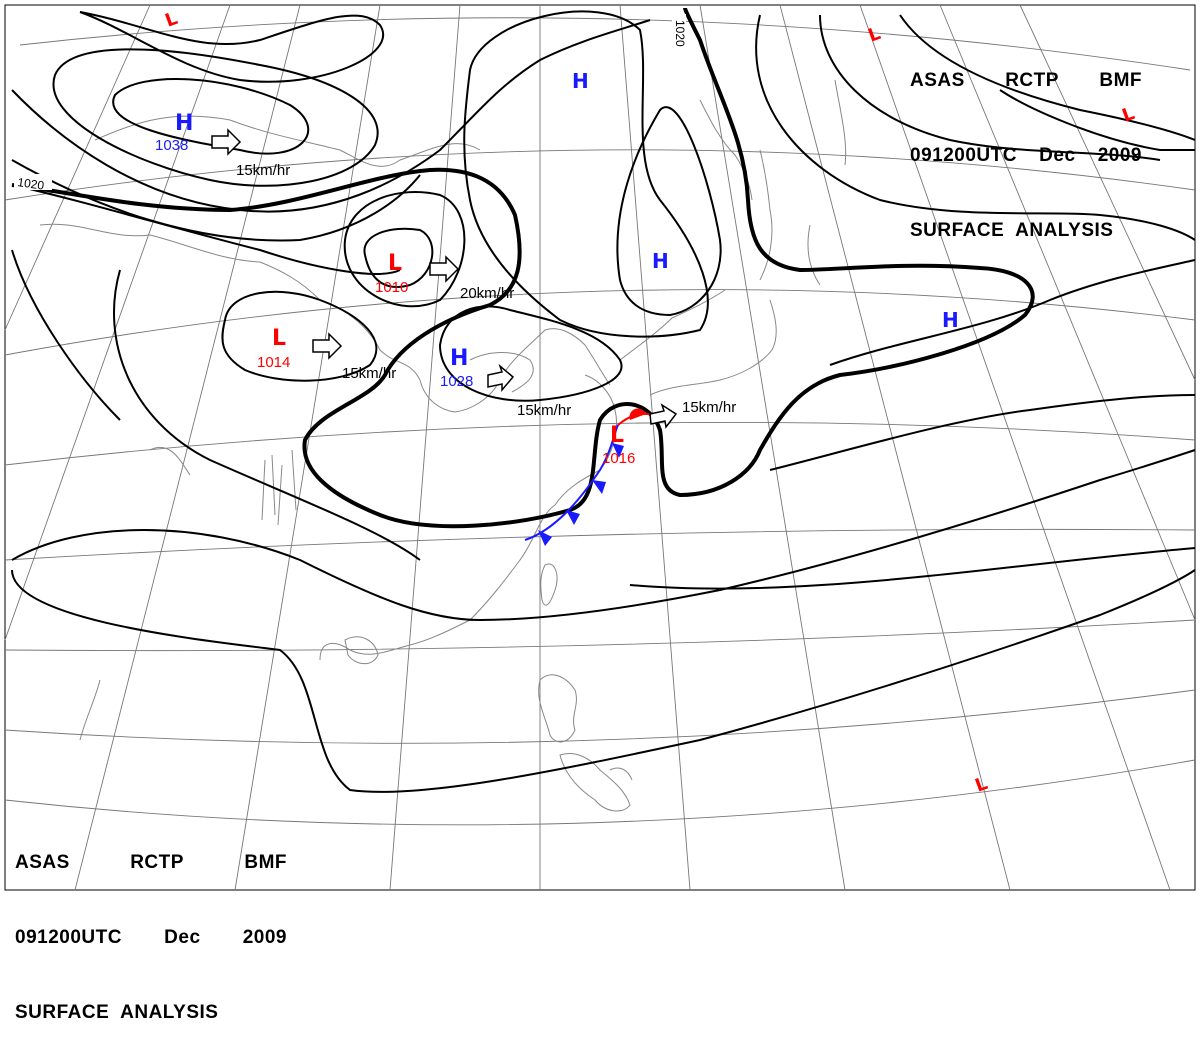 The height and width of the screenshot is (1050, 1200). I want to click on isobar-1038-outer, so click(215, 117).